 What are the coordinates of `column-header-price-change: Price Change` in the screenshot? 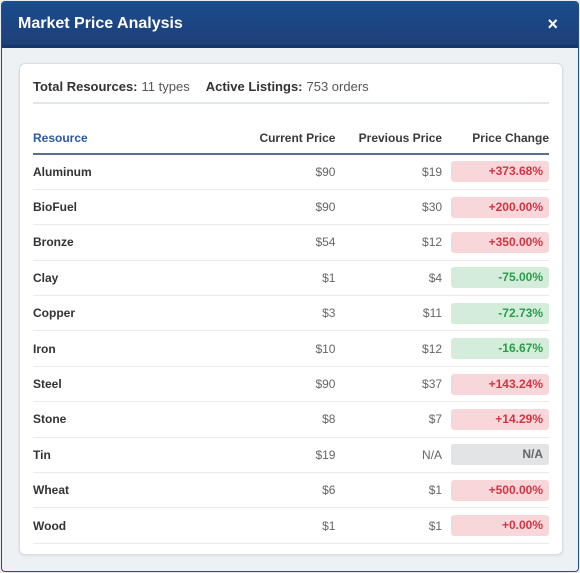 It's located at (495, 138).